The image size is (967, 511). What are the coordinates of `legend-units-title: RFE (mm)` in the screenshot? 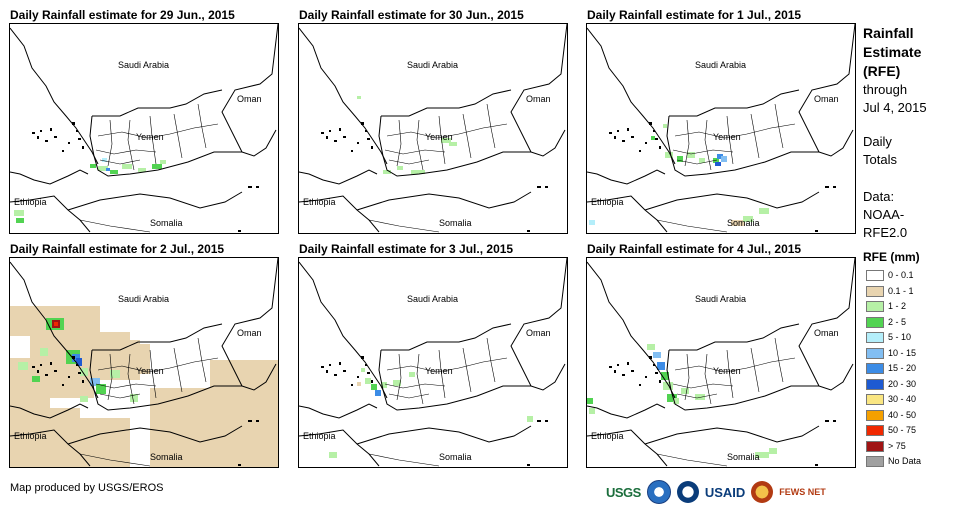 It's located at (891, 257).